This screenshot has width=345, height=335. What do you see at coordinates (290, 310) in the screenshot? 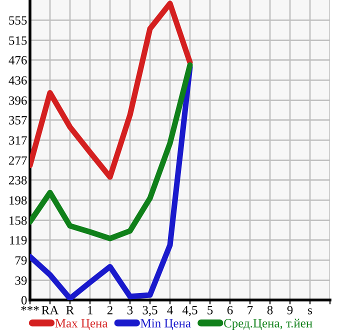
I see `x-tick-label: 9` at bounding box center [290, 310].